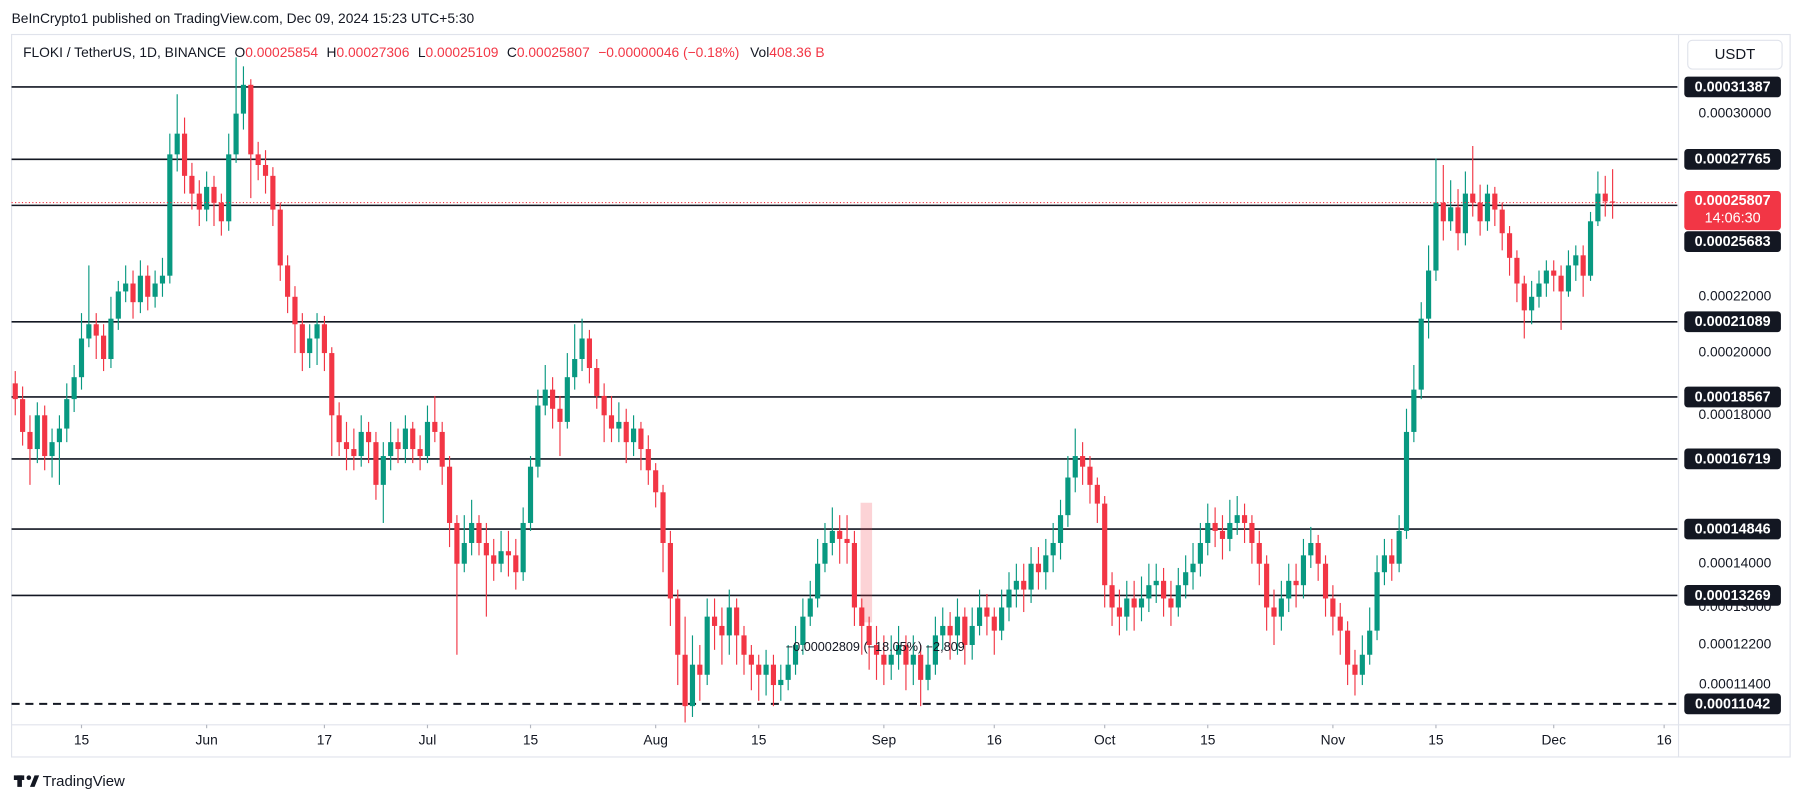 The width and height of the screenshot is (1804, 803). I want to click on level-label: 0.00025683, so click(1733, 242).